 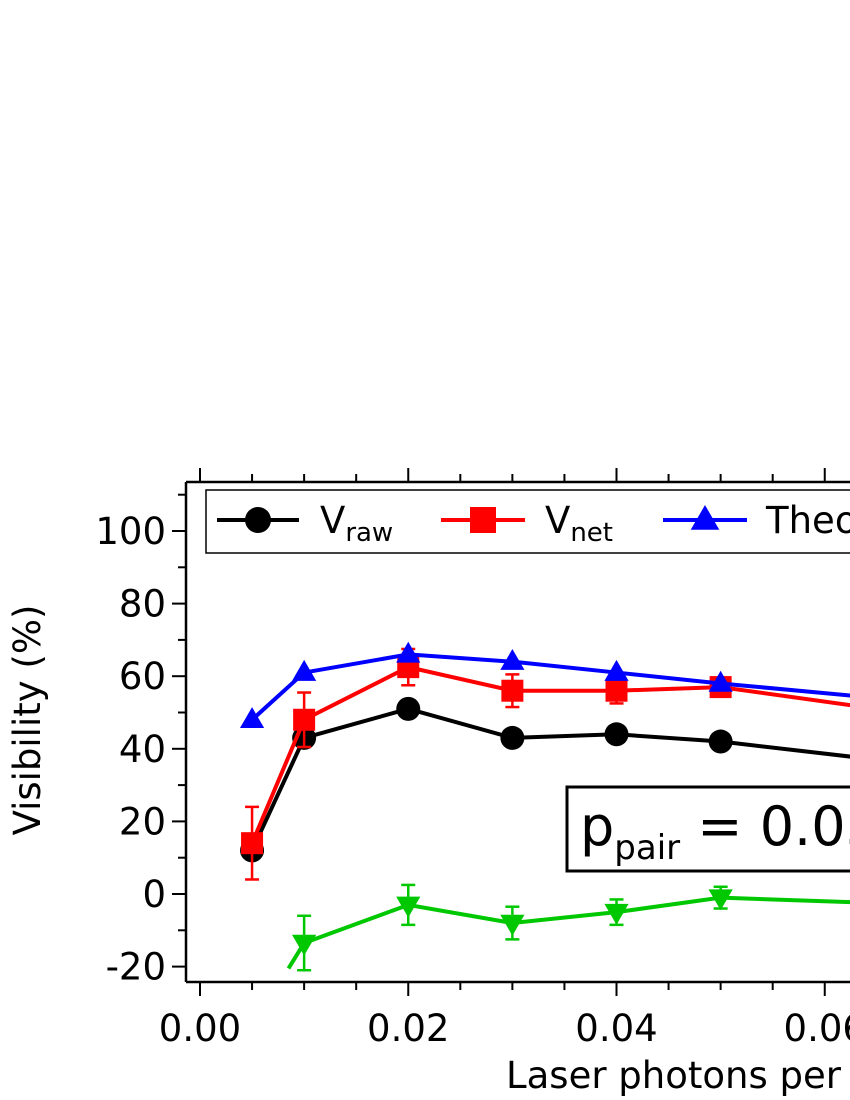 I want to click on y-tick-label: 100, so click(x=130, y=531).